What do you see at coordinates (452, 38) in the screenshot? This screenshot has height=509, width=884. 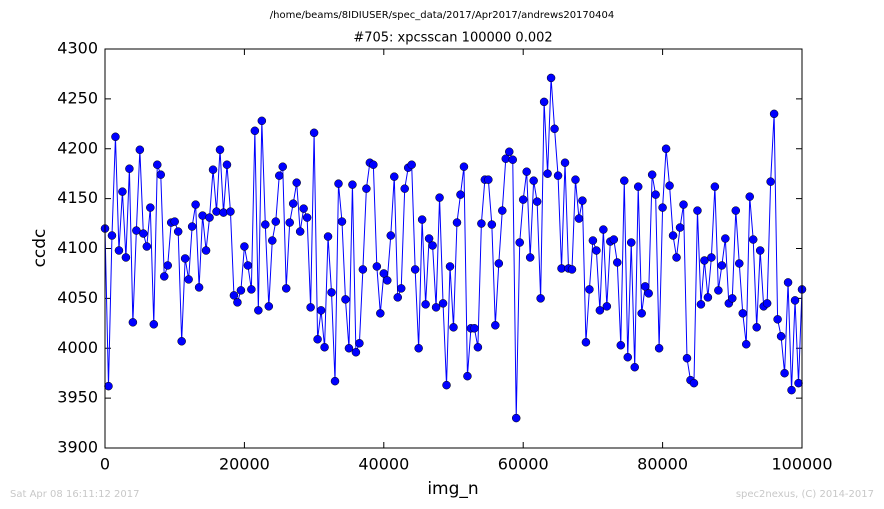 I see `chart-title: #705: xpcsscan 100000 0.002` at bounding box center [452, 38].